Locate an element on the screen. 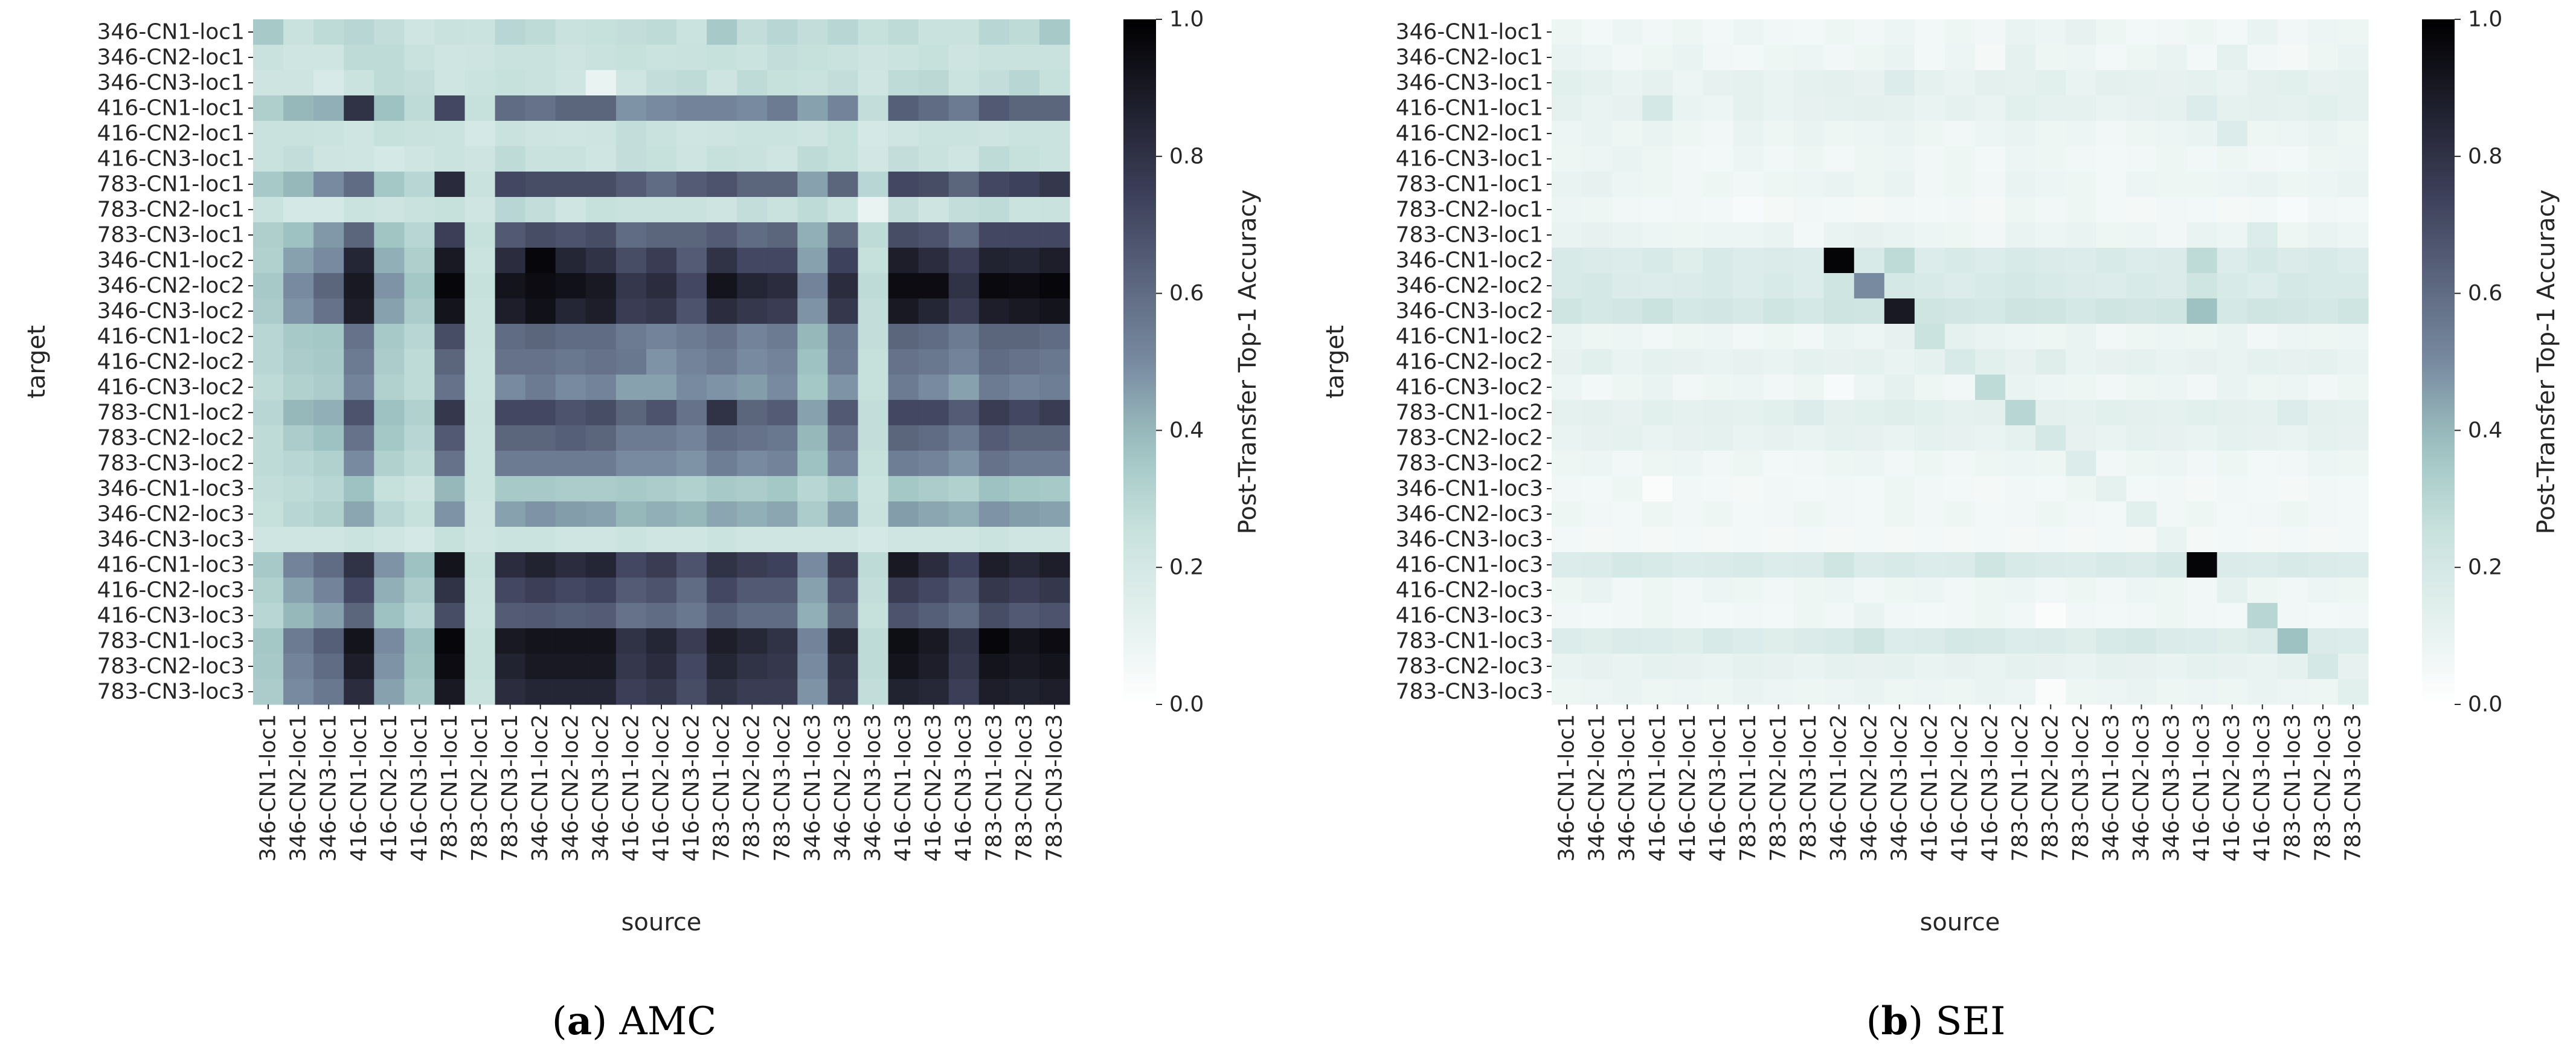 This screenshot has height=1056, width=2576. x-tick-label: 416-CN1-loc1 is located at coordinates (1657, 787).